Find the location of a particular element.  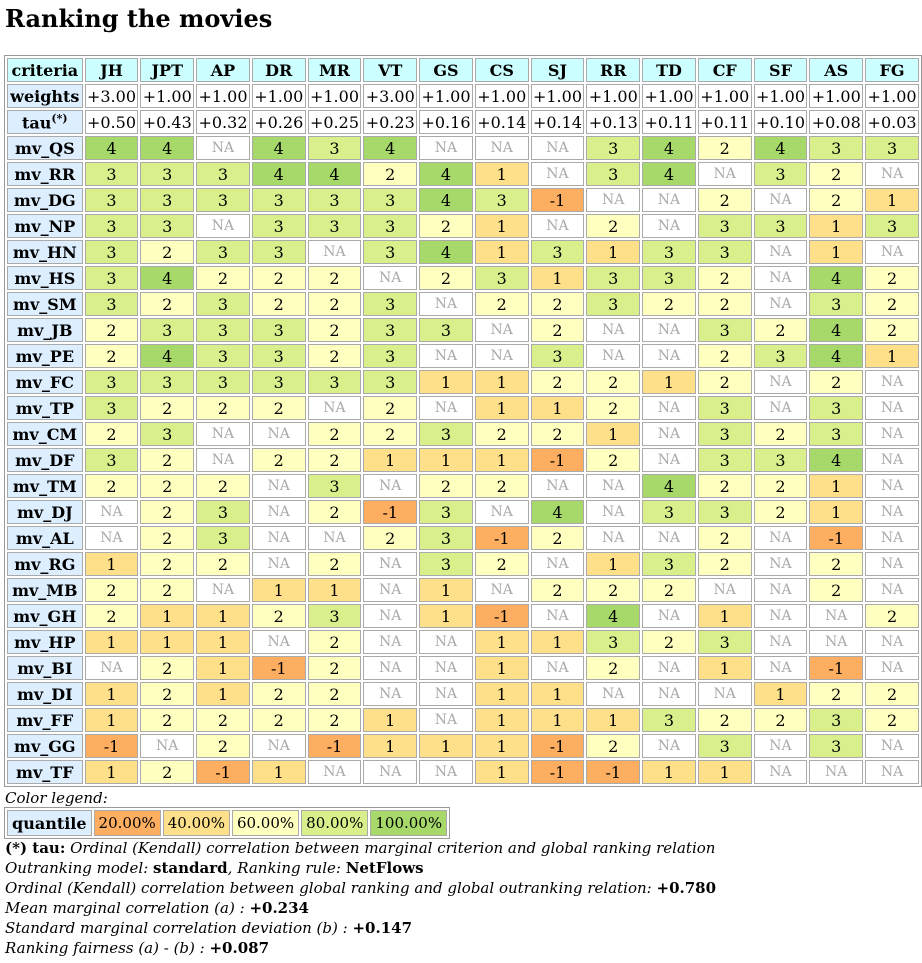

corr-value: +0.780 is located at coordinates (686, 888).